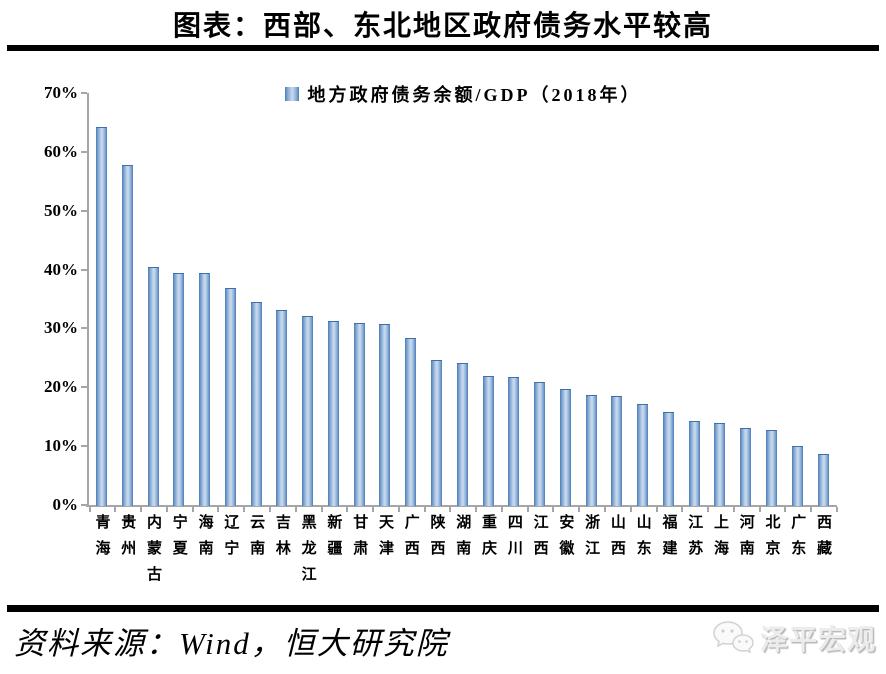  Describe the element at coordinates (410, 540) in the screenshot. I see `x-category-label: 广西` at that location.